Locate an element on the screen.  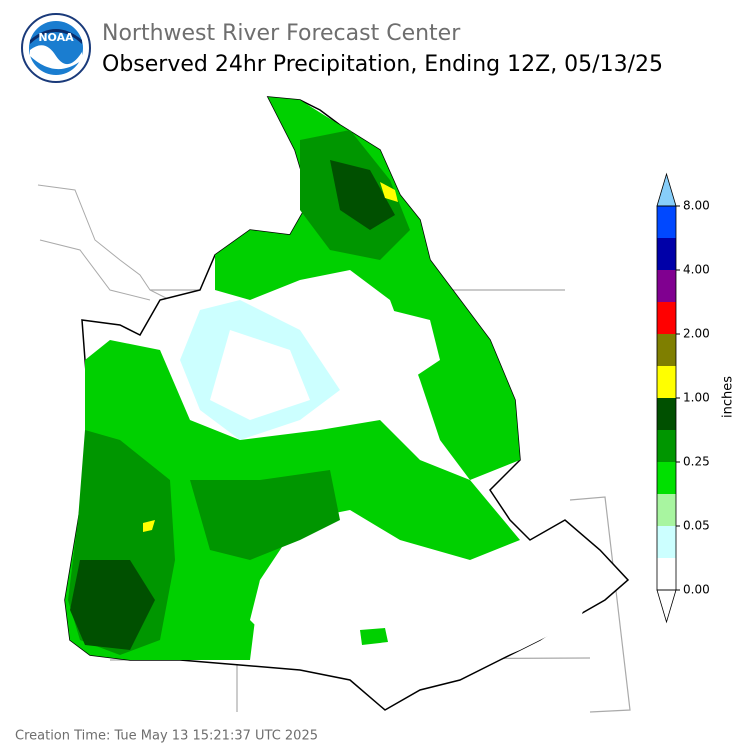
logo: NOAA is located at coordinates (56, 48).